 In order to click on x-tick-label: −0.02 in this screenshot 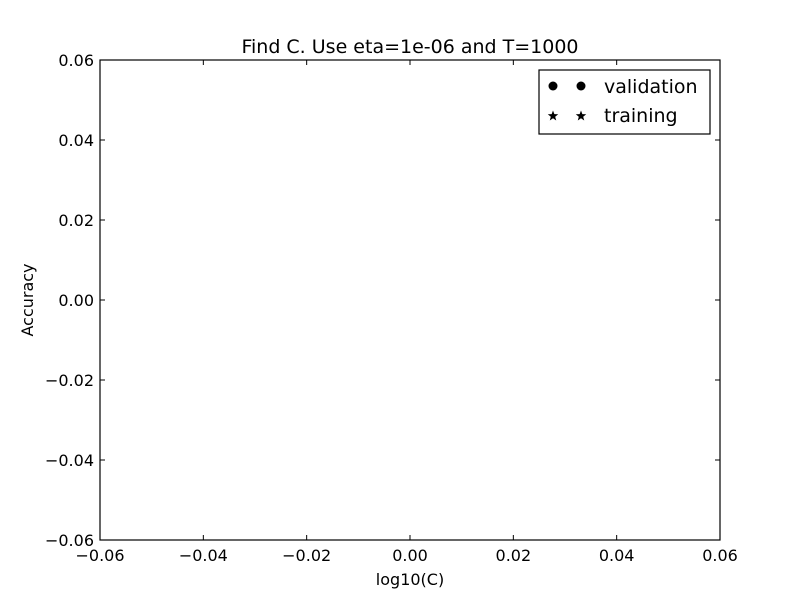, I will do `click(306, 555)`.